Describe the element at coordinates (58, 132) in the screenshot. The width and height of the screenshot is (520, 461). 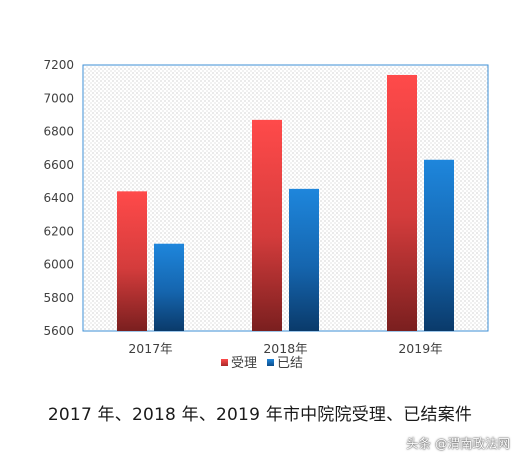
I see `y-tick-label: 6800` at that location.